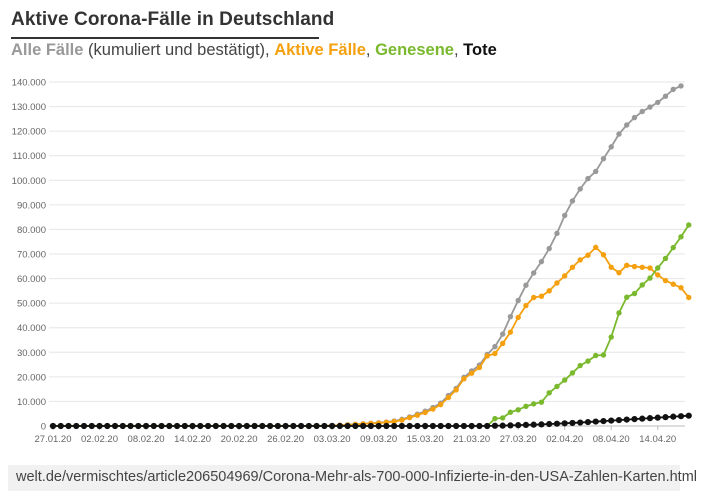 The image size is (712, 495). Describe the element at coordinates (31, 402) in the screenshot. I see `y-tick-label: 10.000` at that location.